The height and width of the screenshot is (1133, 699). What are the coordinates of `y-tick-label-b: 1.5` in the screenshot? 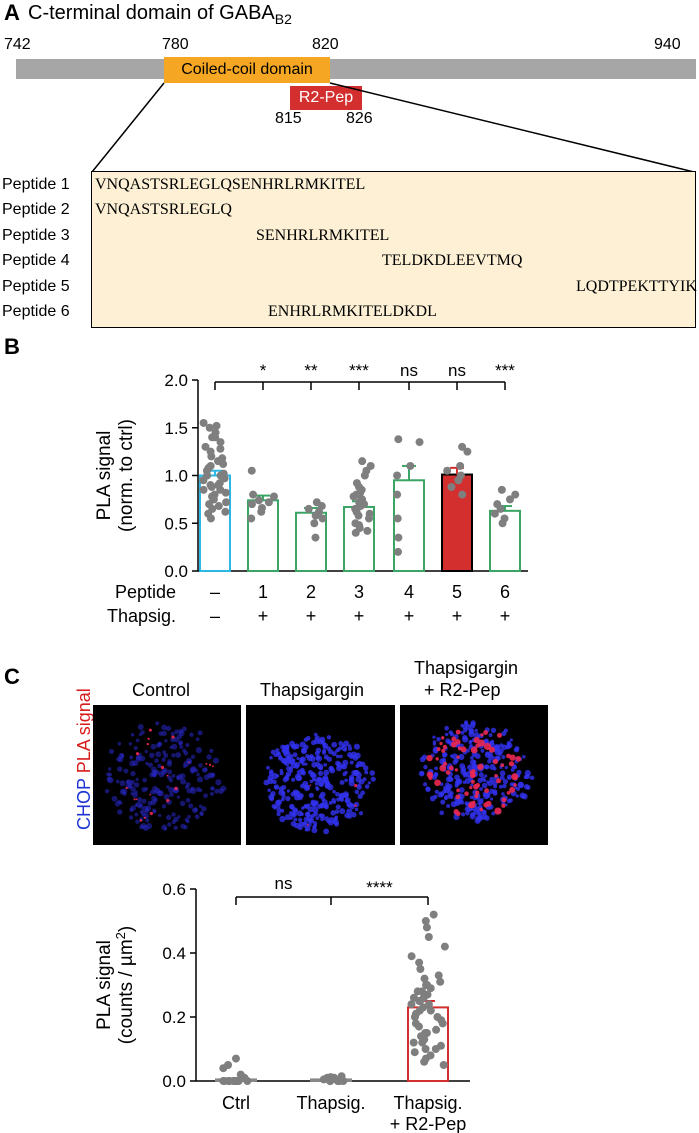 It's located at (176, 428).